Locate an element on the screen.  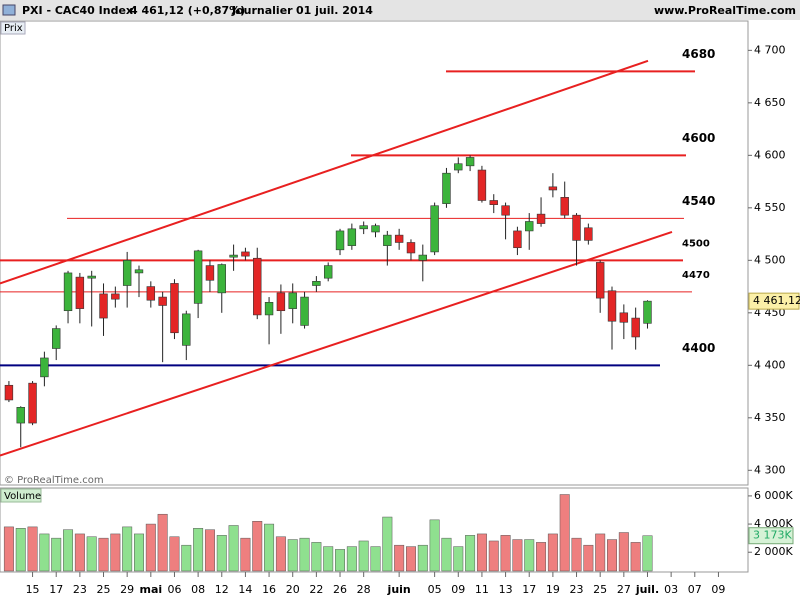
level-label: 4400 is located at coordinates (698, 348).